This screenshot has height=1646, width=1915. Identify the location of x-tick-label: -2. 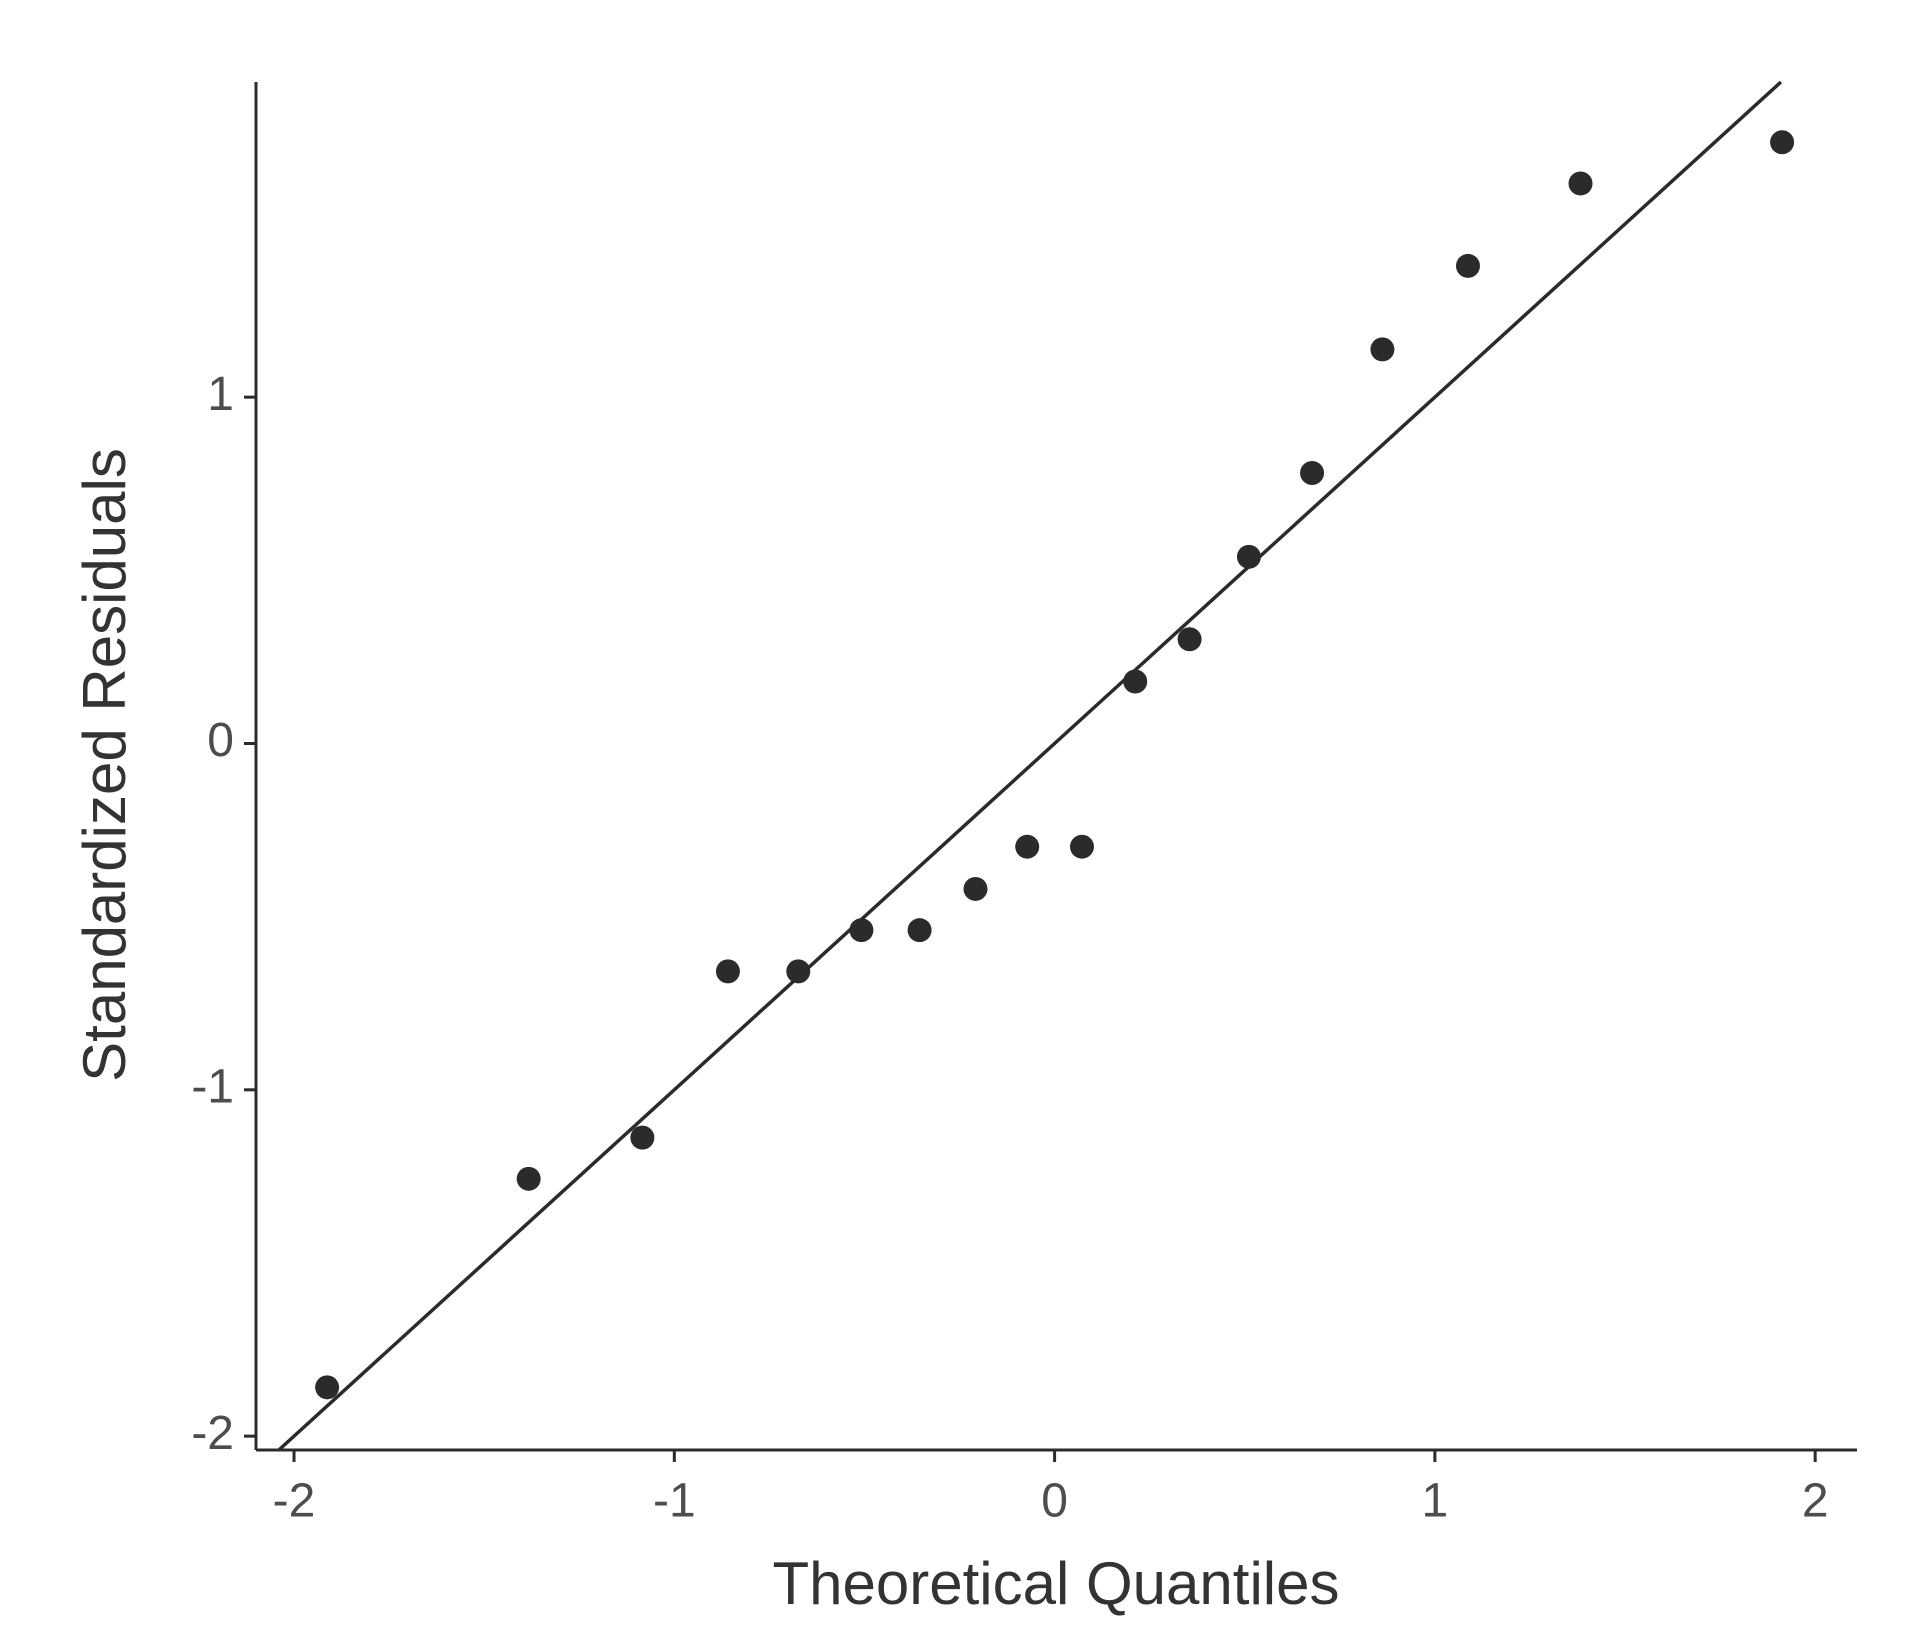
(294, 1501).